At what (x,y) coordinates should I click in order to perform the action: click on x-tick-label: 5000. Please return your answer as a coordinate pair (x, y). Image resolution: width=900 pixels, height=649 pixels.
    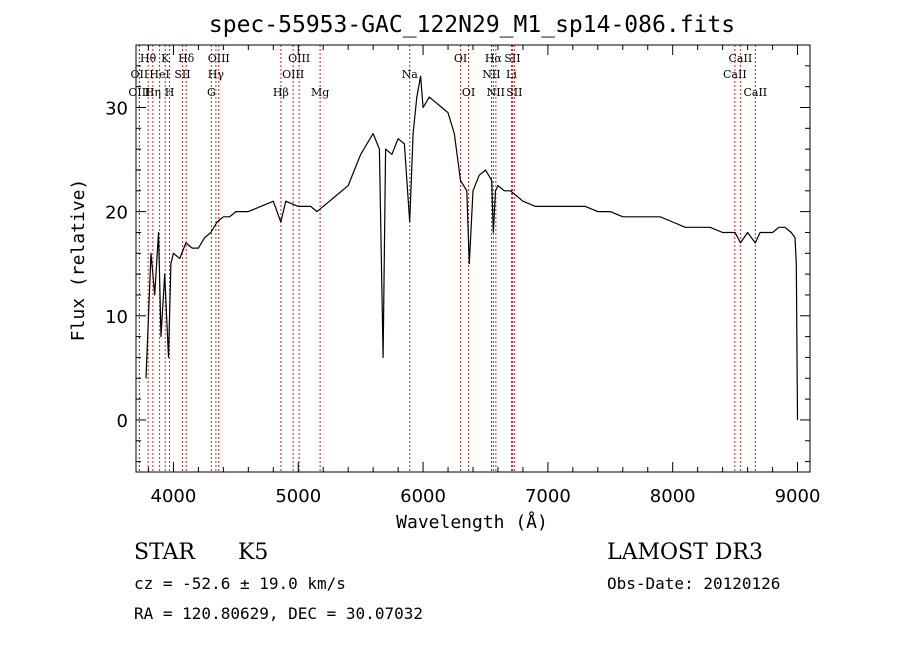
    Looking at the image, I should click on (298, 496).